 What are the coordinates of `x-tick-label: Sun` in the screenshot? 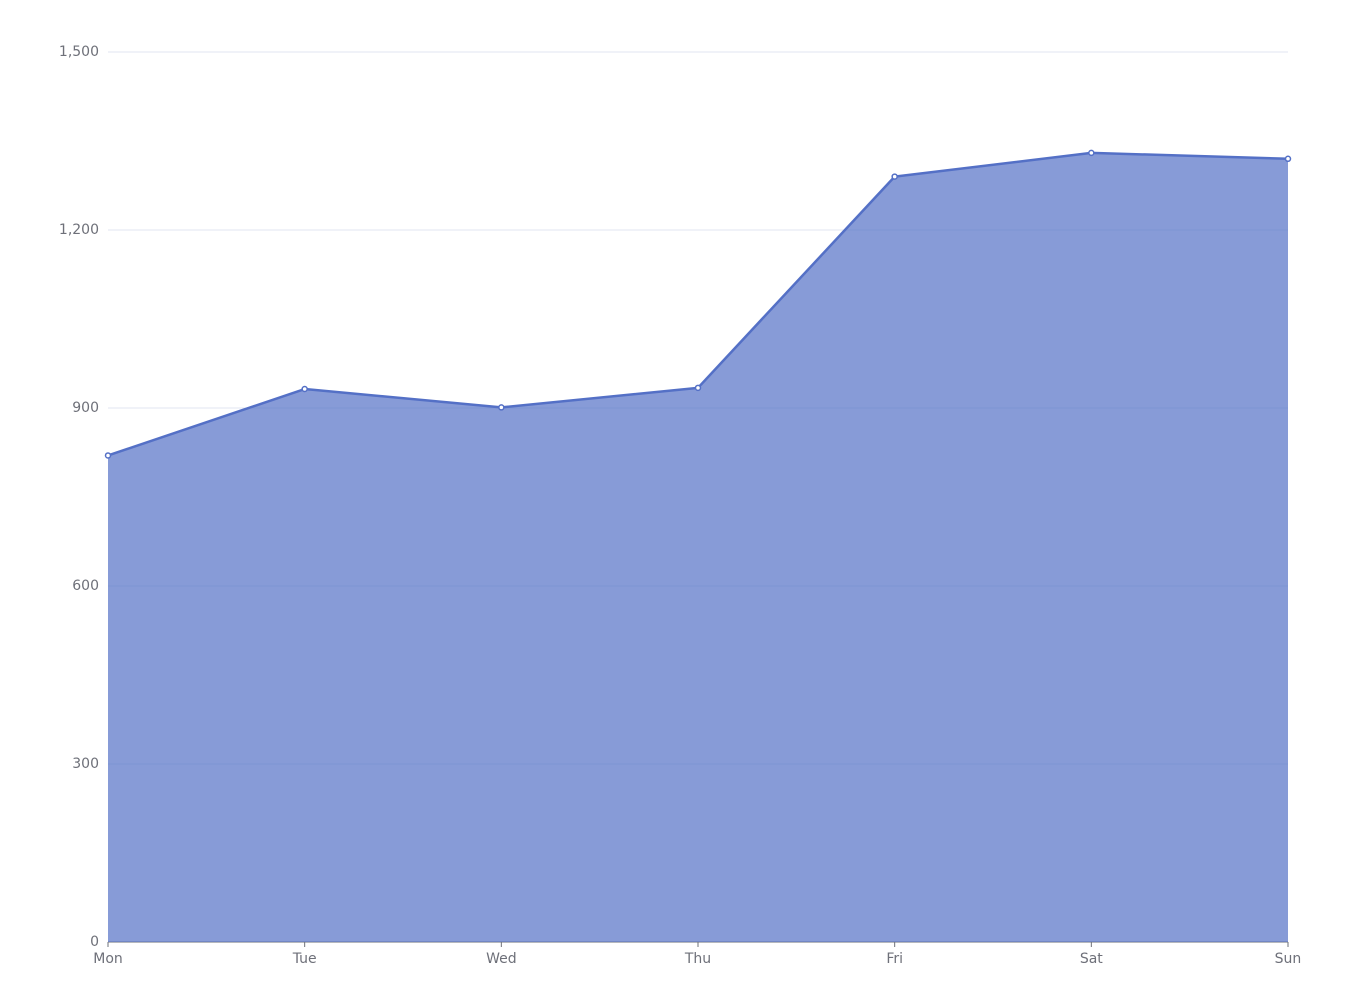 It's located at (1288, 959).